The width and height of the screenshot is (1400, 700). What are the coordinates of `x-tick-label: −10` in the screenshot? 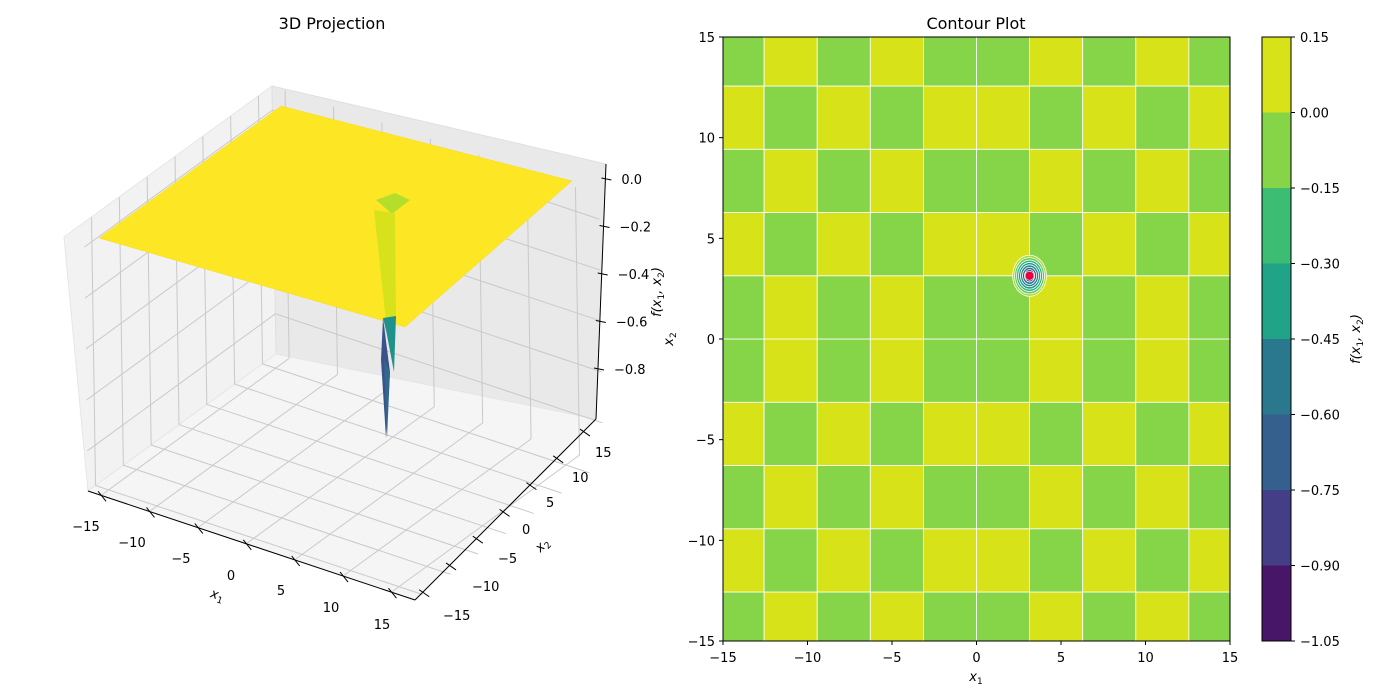 It's located at (131, 543).